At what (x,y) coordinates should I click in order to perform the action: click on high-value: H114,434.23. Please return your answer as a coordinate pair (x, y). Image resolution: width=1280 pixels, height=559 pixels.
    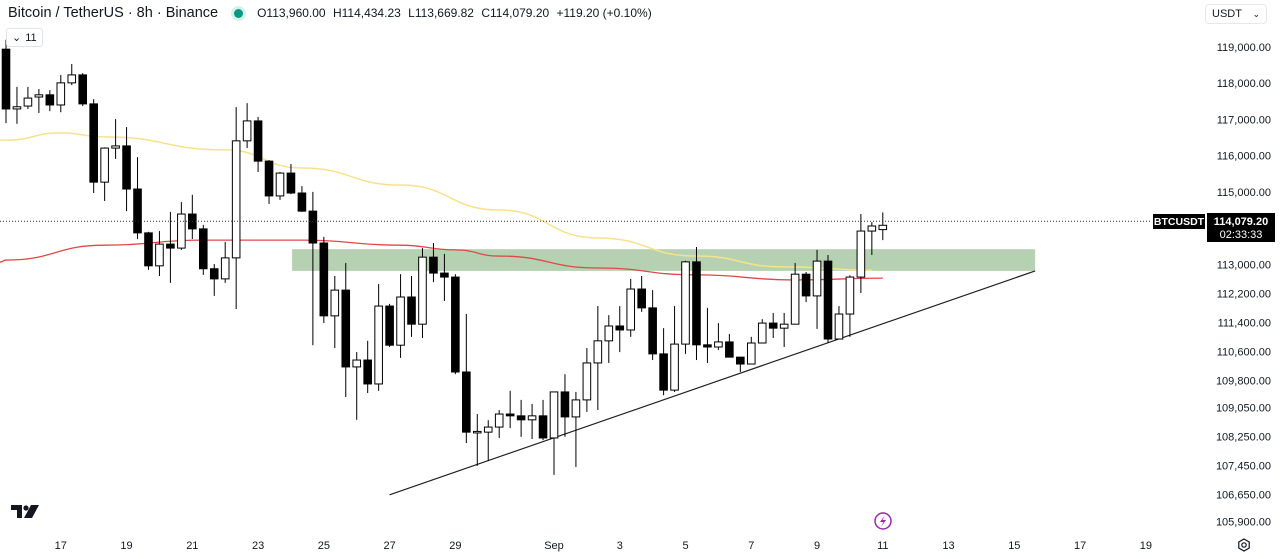
    Looking at the image, I should click on (366, 13).